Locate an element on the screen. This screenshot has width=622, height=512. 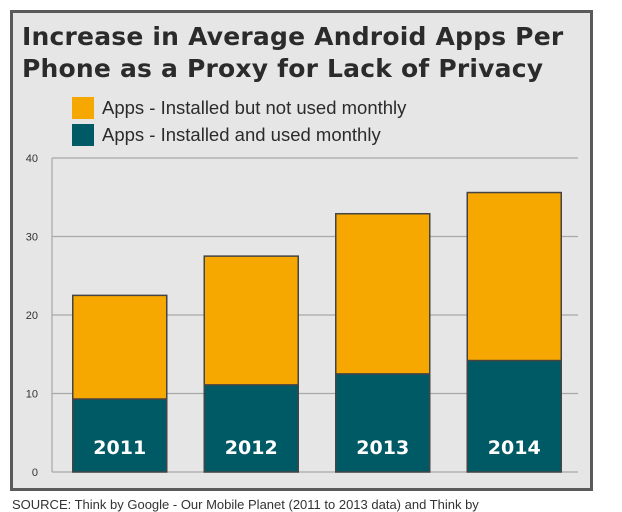
bar-2013-used is located at coordinates (383, 423).